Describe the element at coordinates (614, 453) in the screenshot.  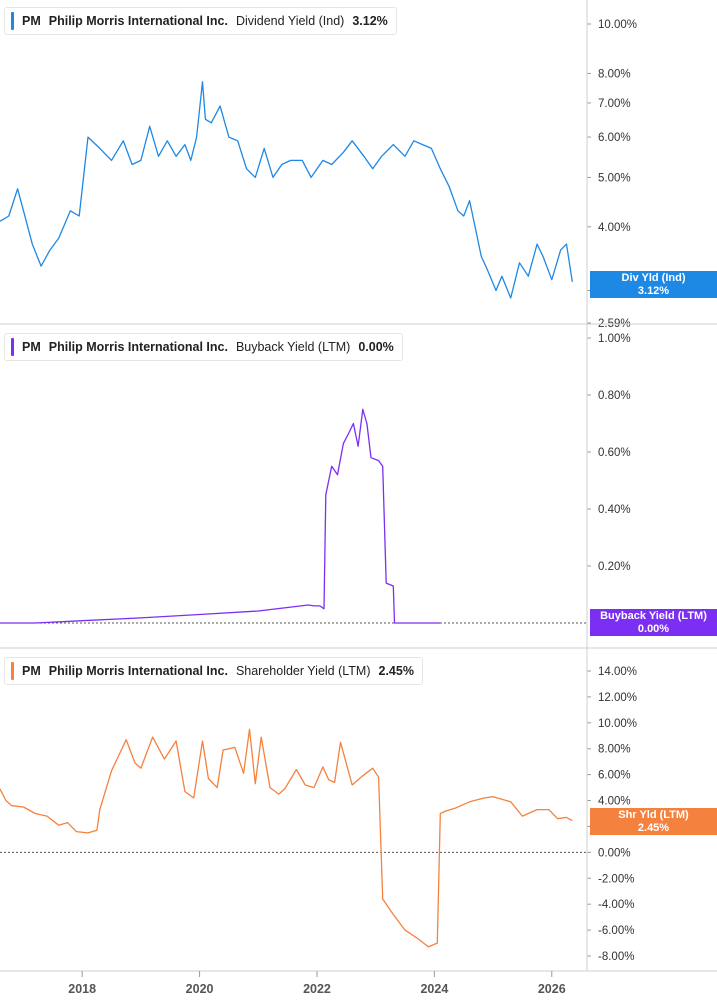
I see `y-tick-label: 0.60%` at that location.